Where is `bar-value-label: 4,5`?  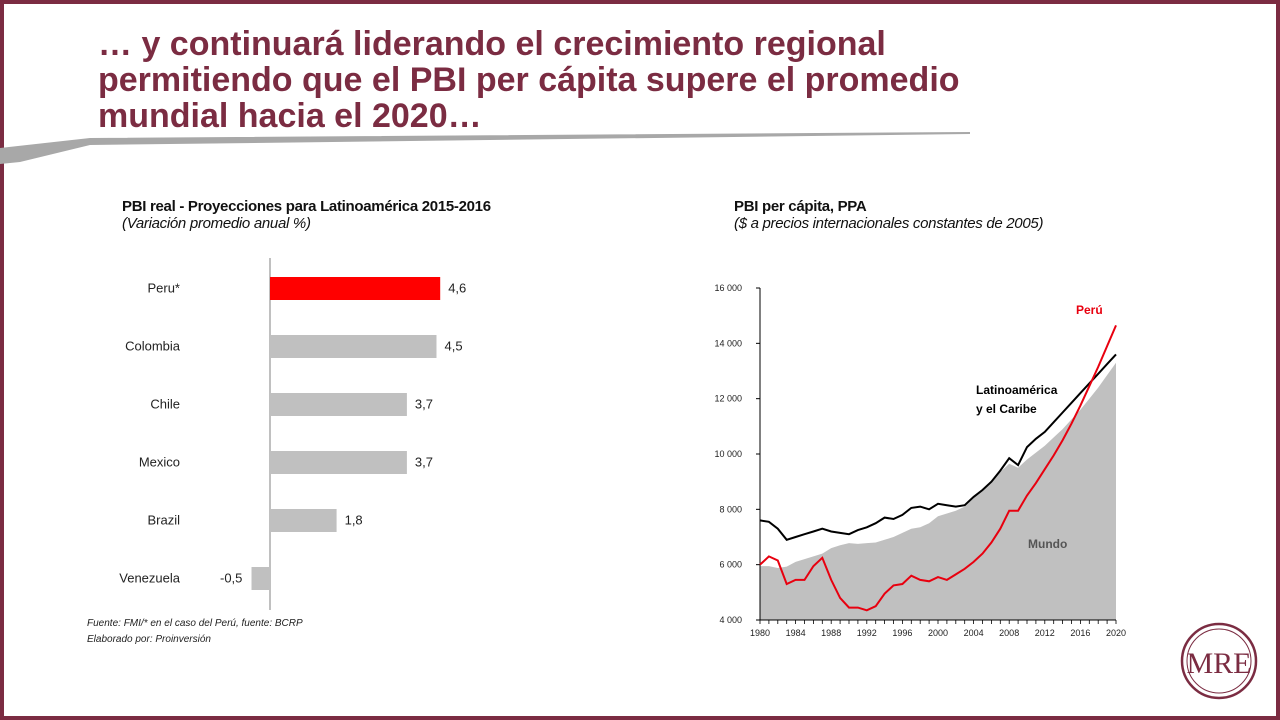
bar-value-label: 4,5 is located at coordinates (454, 346).